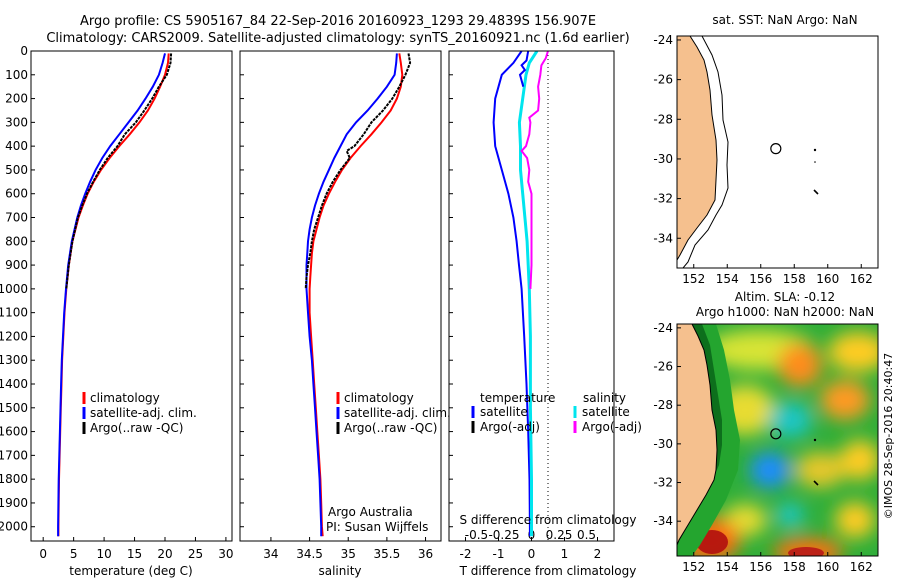  I want to click on depth-tick-label: 800, so click(16, 241).